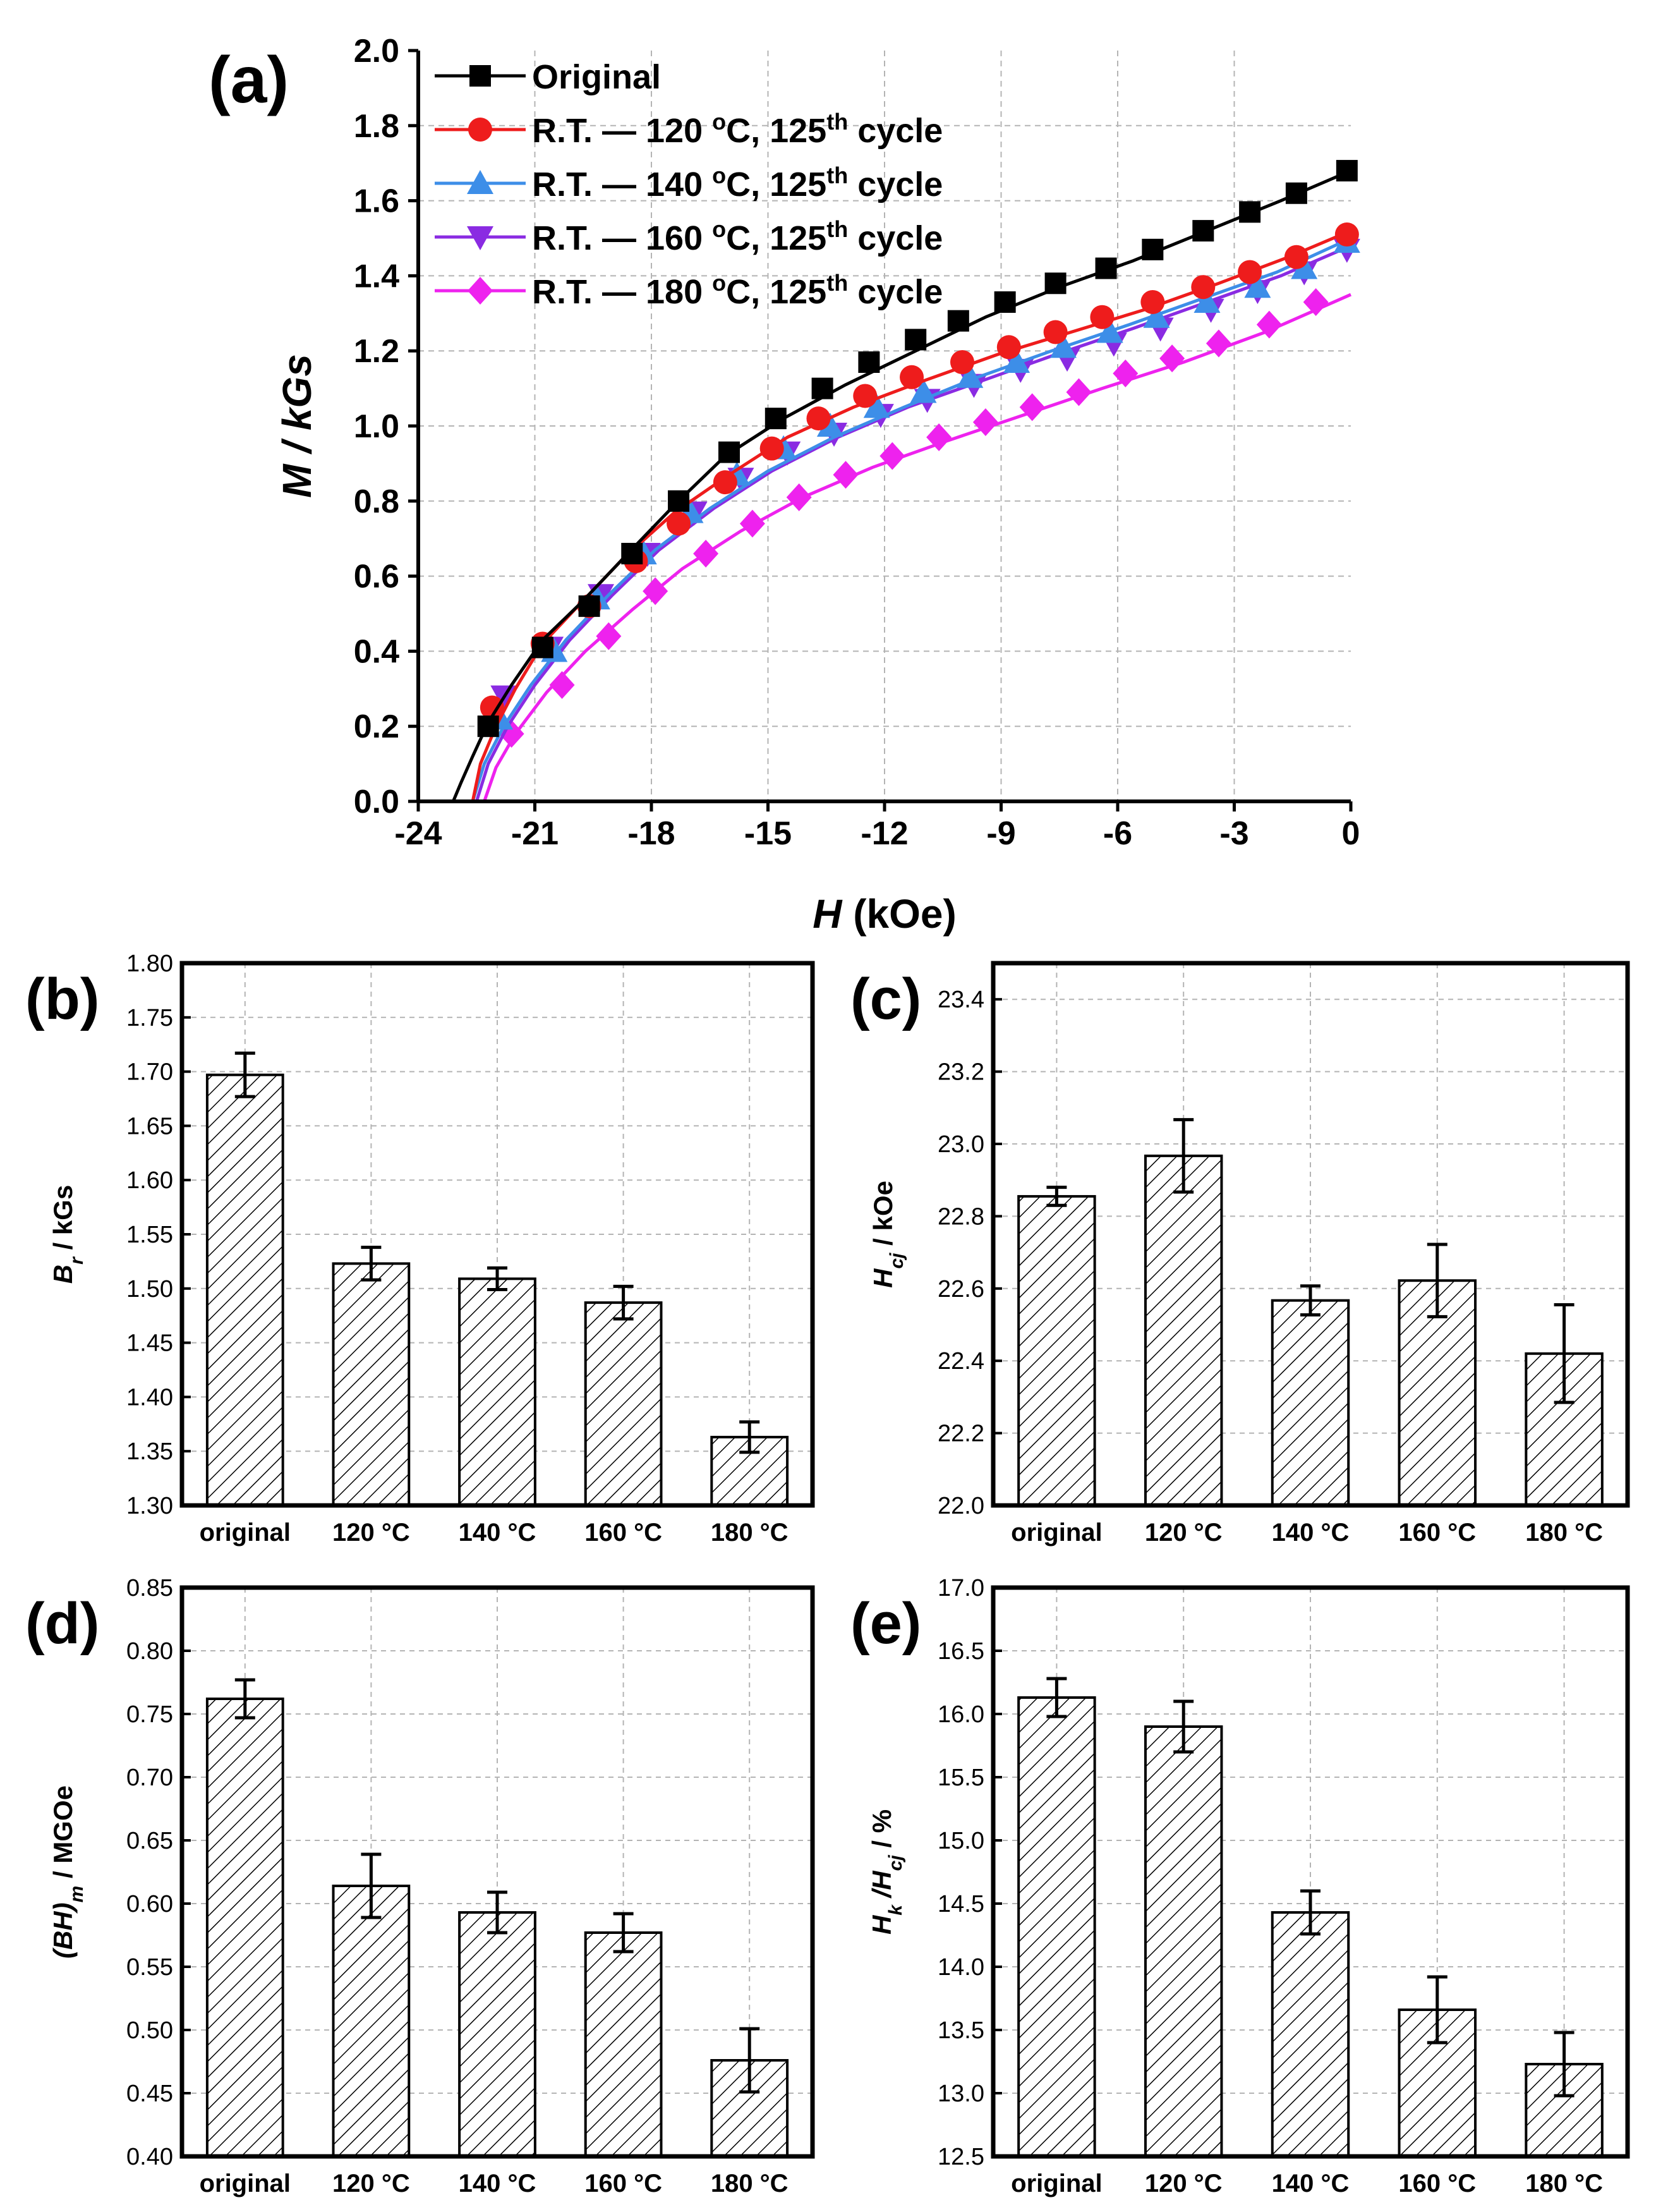  What do you see at coordinates (961, 1778) in the screenshot?
I see `y-tick-label: 15.5` at bounding box center [961, 1778].